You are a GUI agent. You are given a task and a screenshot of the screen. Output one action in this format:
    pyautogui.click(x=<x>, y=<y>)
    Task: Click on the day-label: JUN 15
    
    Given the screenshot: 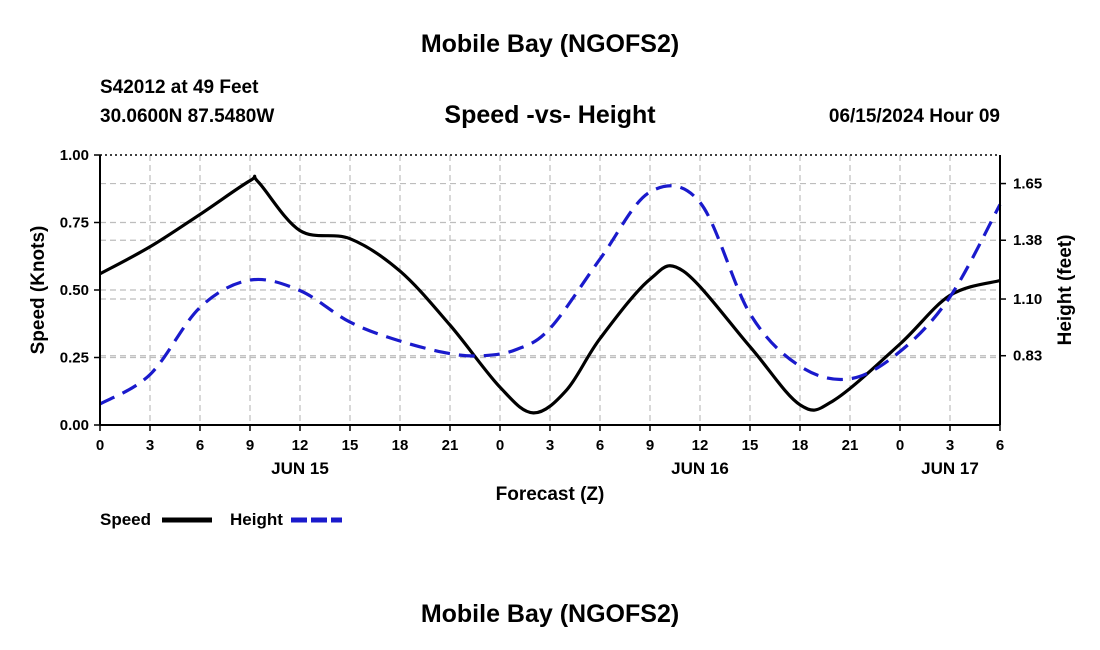 What is the action you would take?
    pyautogui.click(x=300, y=468)
    